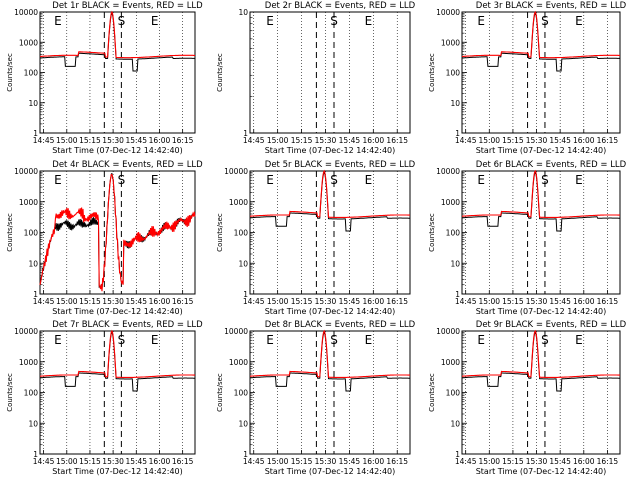  What do you see at coordinates (340, 6) in the screenshot?
I see `panel-title: Det 2r BLACK = Events, RED = LLD` at bounding box center [340, 6].